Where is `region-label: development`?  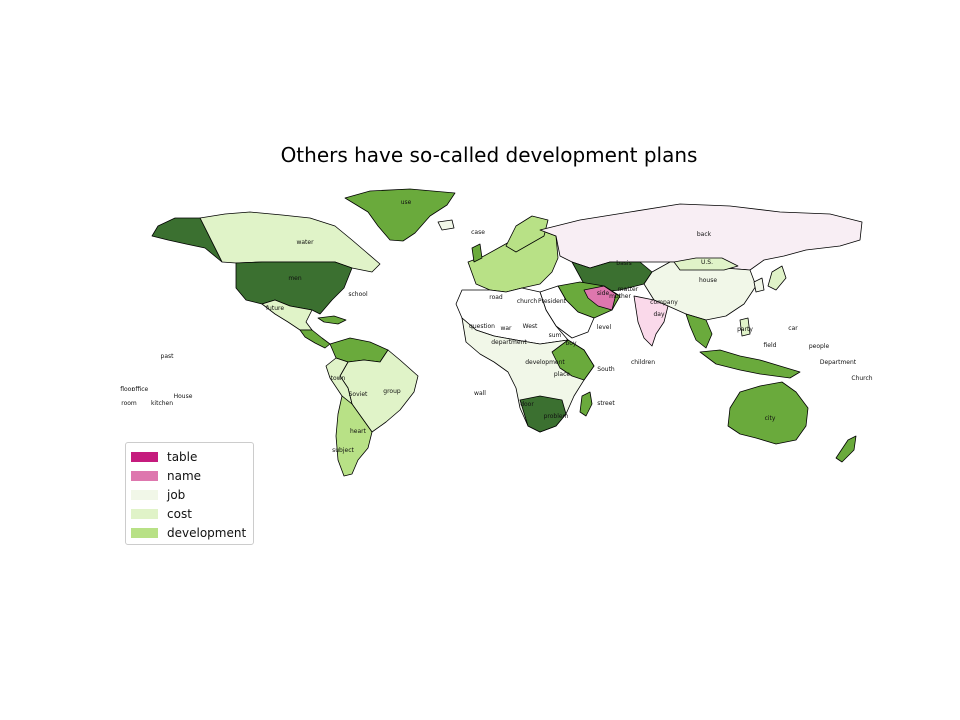 region-label: development is located at coordinates (545, 362).